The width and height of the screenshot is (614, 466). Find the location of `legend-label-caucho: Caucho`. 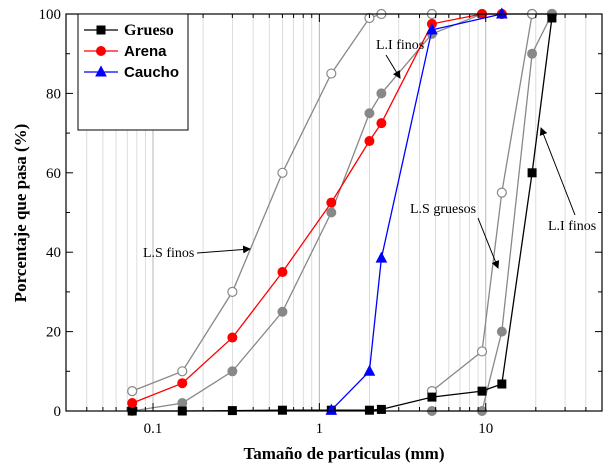

legend-label-caucho: Caucho is located at coordinates (151, 72).